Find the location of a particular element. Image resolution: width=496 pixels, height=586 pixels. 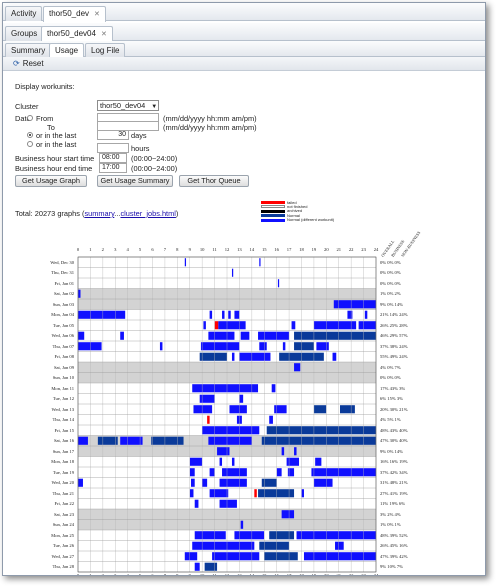

business-end-input: 17:00 is located at coordinates (113, 168).